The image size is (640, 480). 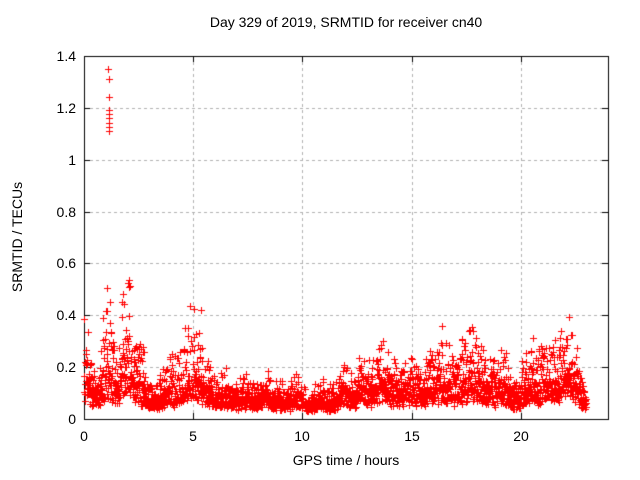 What do you see at coordinates (66, 367) in the screenshot?
I see `y-tick-label: 0.2` at bounding box center [66, 367].